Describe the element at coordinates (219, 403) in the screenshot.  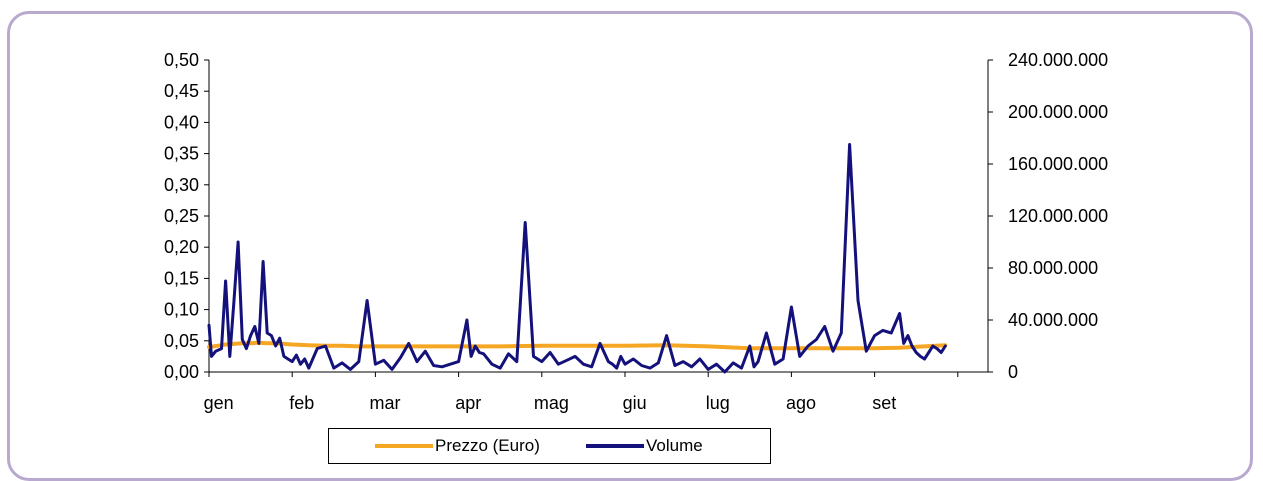
I see `x-axis-tick-label: gen` at that location.